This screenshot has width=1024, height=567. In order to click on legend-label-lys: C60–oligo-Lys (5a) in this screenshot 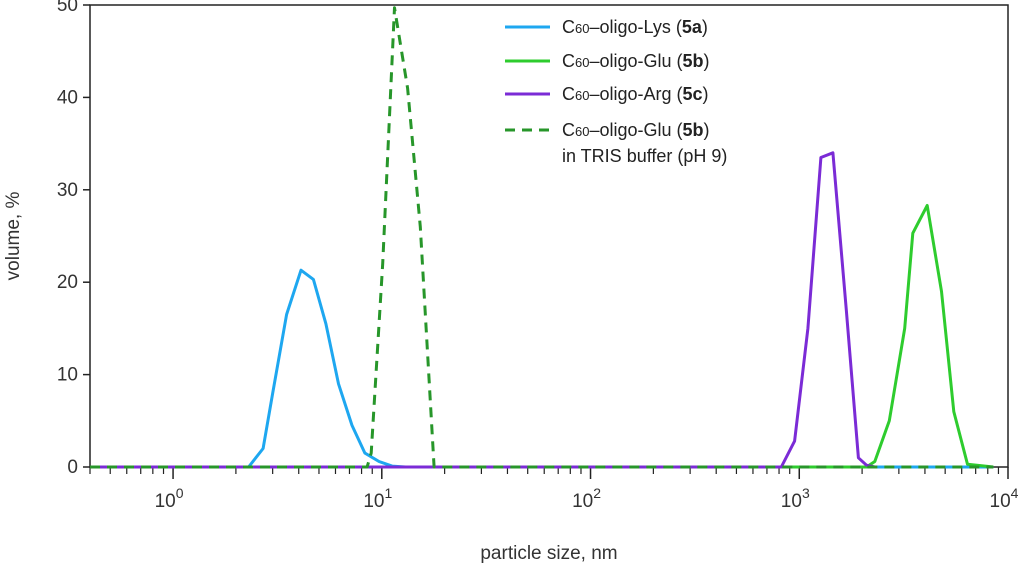, I will do `click(635, 27)`.